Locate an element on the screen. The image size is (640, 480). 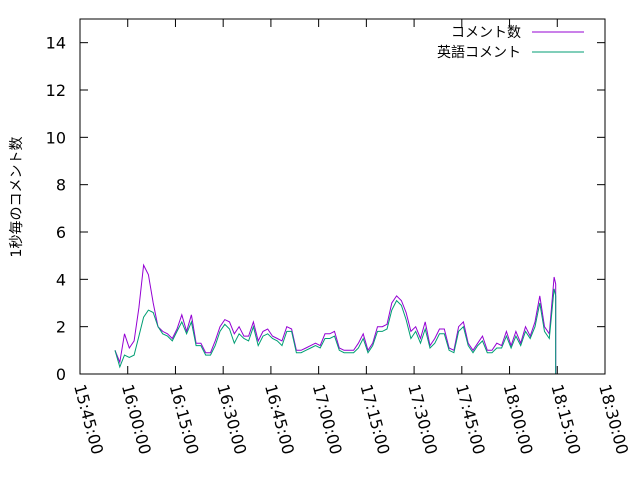
y-axis-label: 1秒毎のコメント数 is located at coordinates (17, 197).